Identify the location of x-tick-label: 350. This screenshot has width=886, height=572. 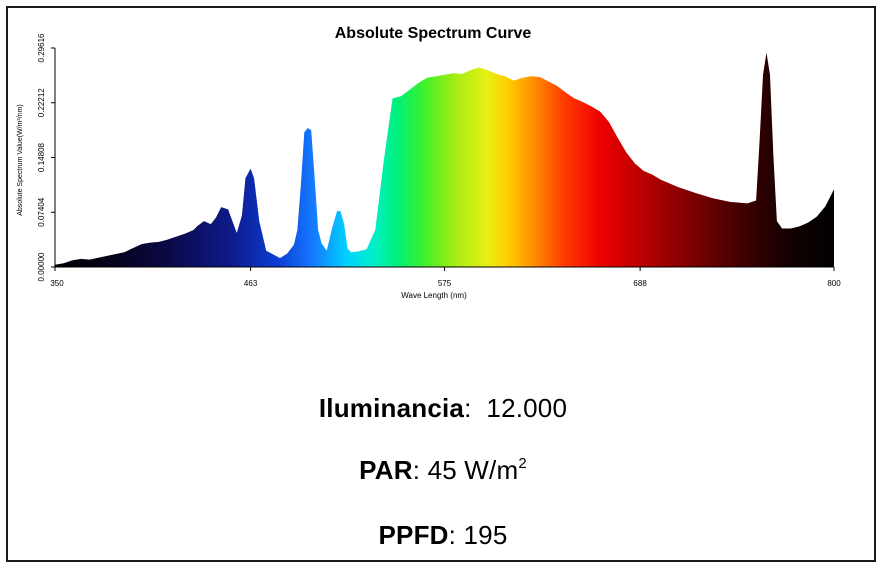
(57, 283).